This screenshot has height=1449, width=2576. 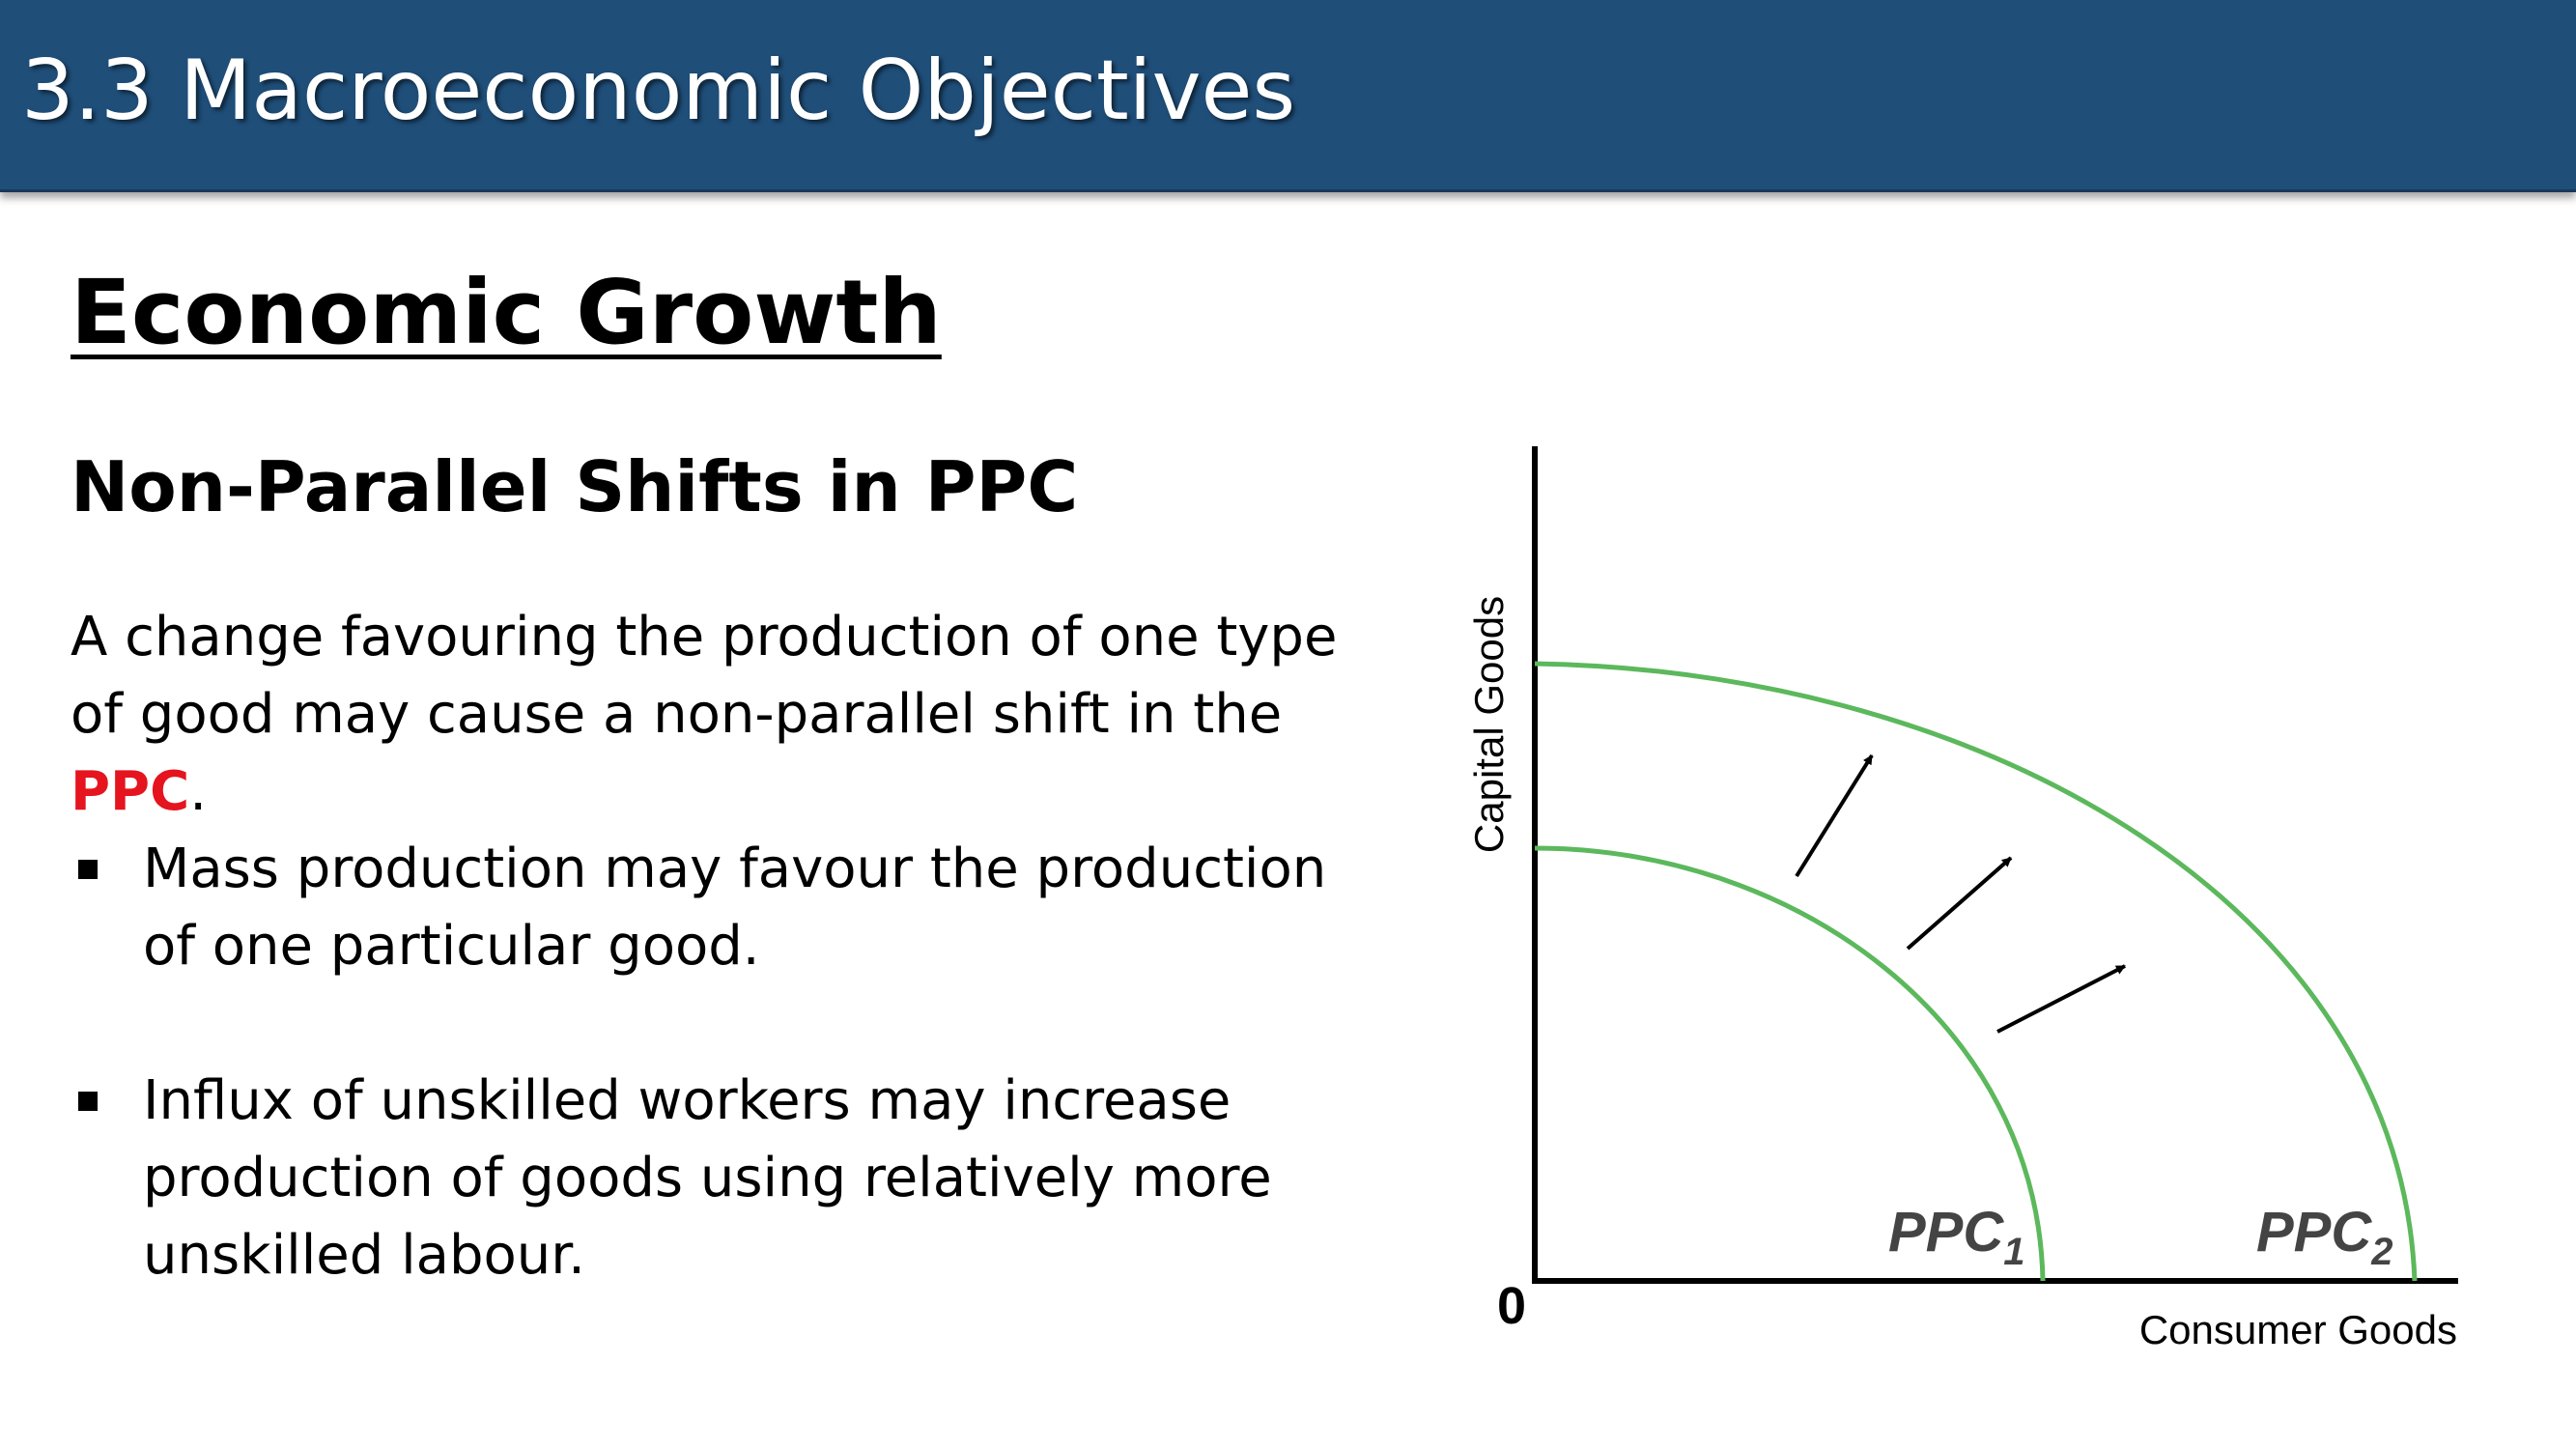 What do you see at coordinates (1946, 1232) in the screenshot?
I see `ppc1-label-base: PPC` at bounding box center [1946, 1232].